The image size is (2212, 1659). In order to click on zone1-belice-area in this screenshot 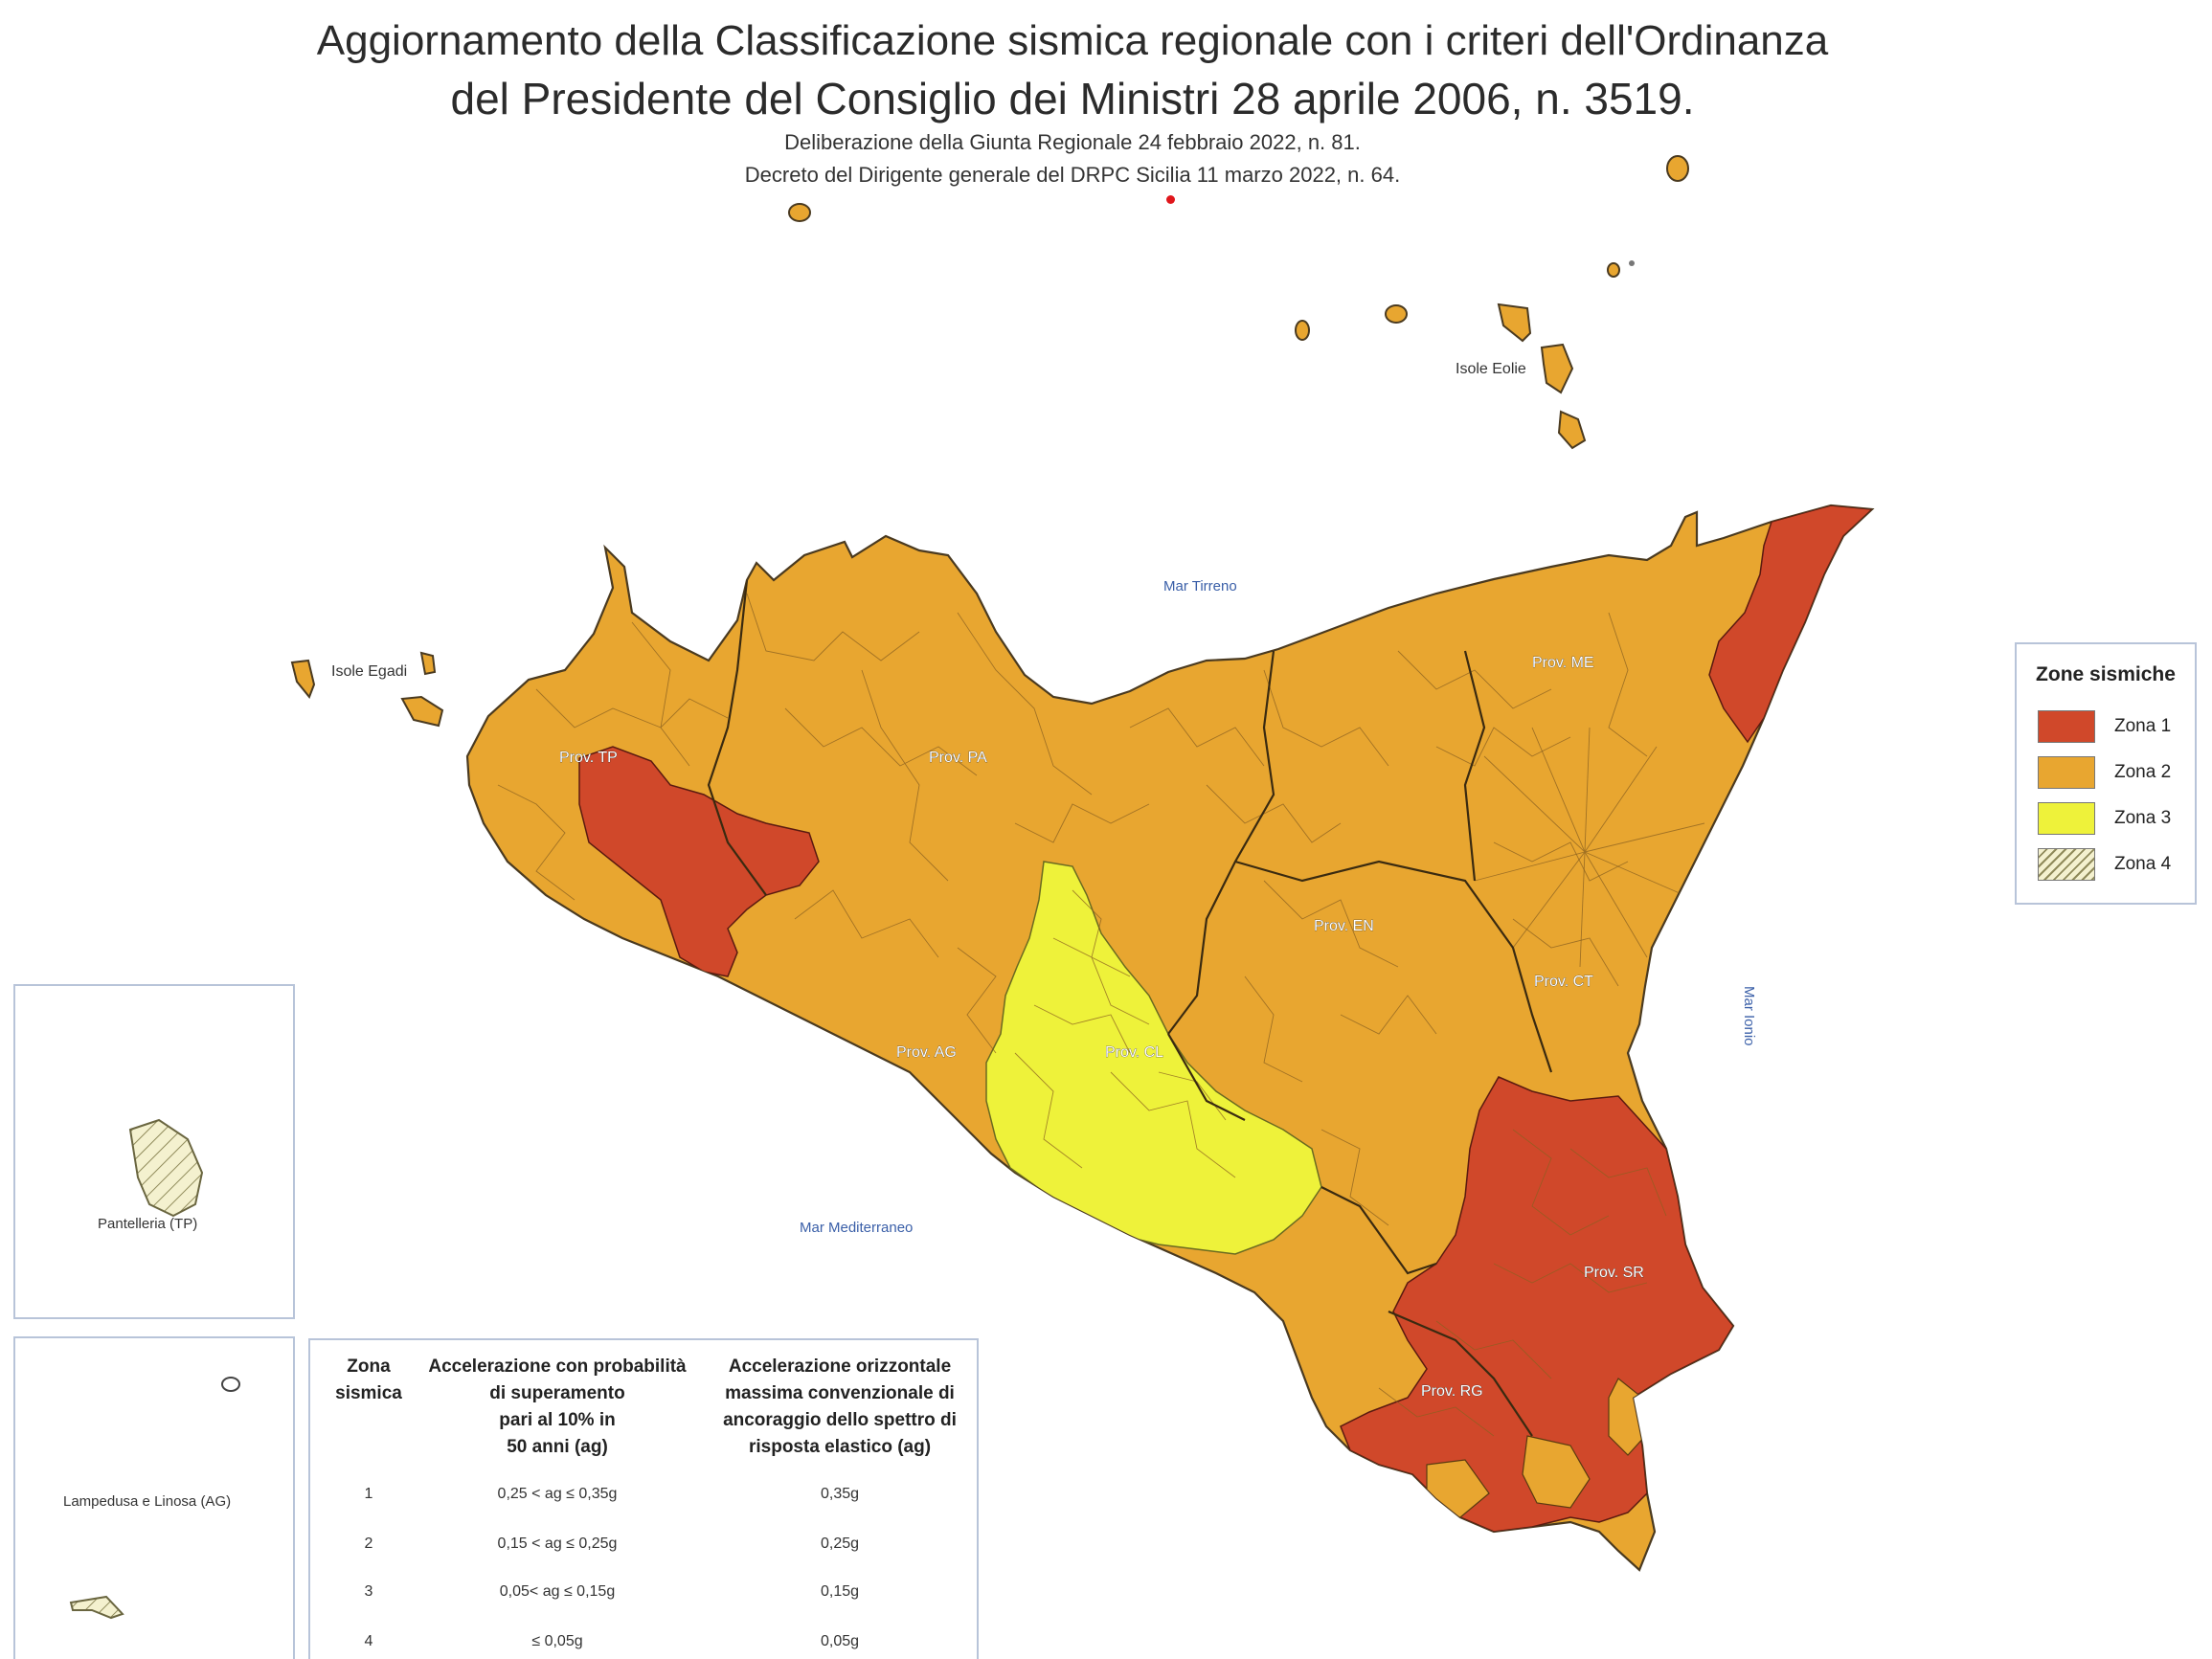, I will do `click(699, 861)`.